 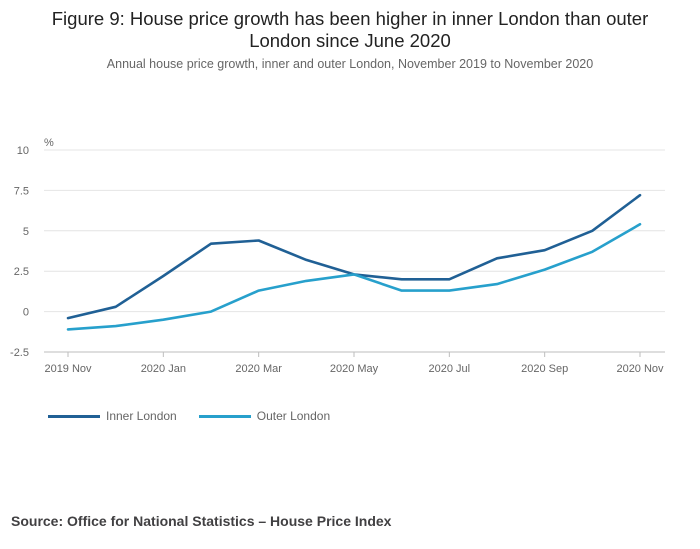 What do you see at coordinates (68, 369) in the screenshot?
I see `x-tick-label: 2019 Nov` at bounding box center [68, 369].